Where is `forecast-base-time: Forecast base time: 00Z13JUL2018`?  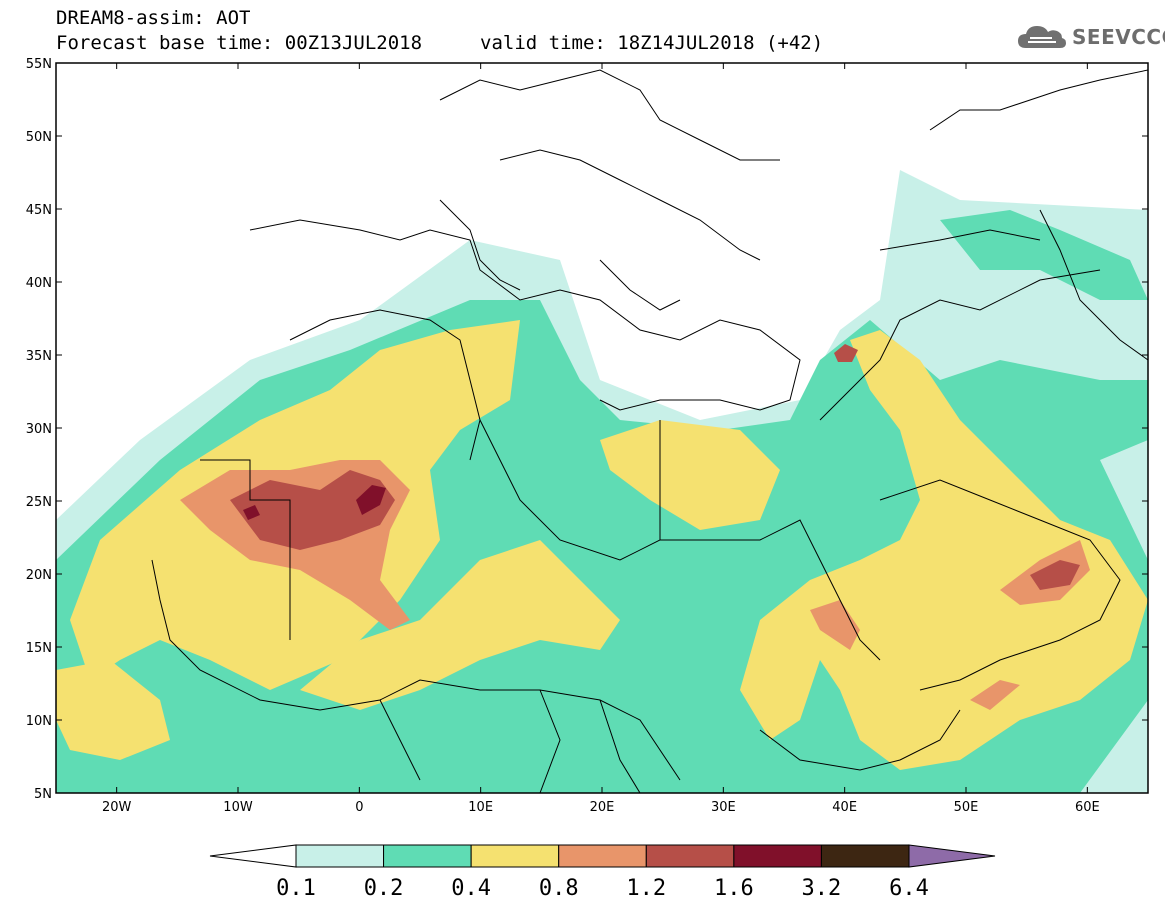 forecast-base-time: Forecast base time: 00Z13JUL2018 is located at coordinates (239, 43).